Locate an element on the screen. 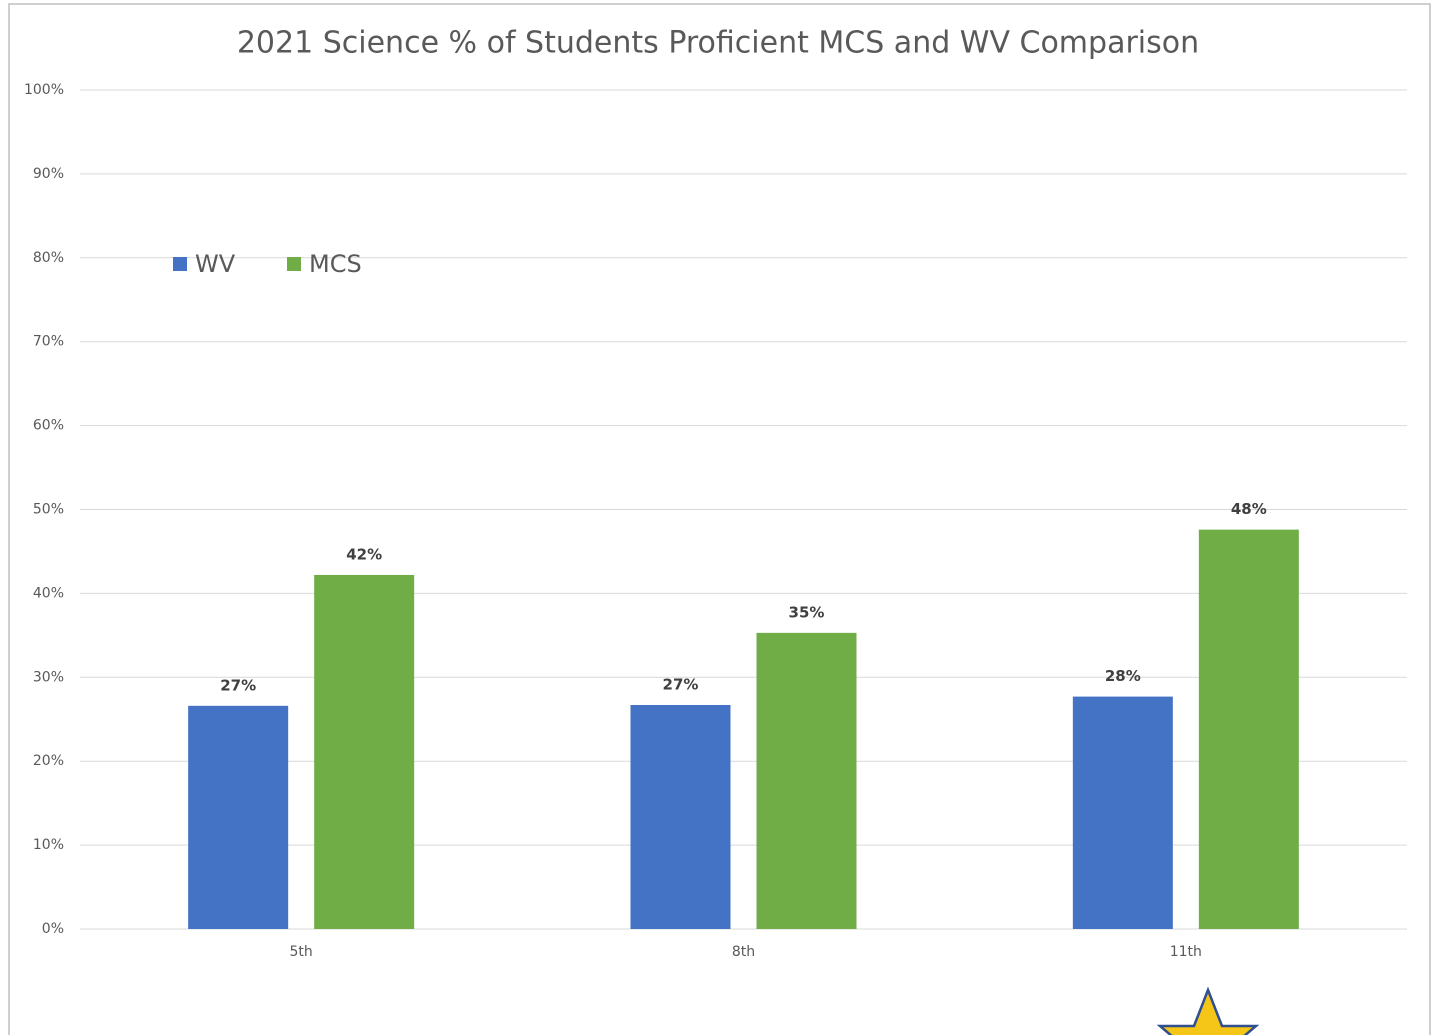 The height and width of the screenshot is (1035, 1437). y-tick-label: 100% is located at coordinates (44, 90).